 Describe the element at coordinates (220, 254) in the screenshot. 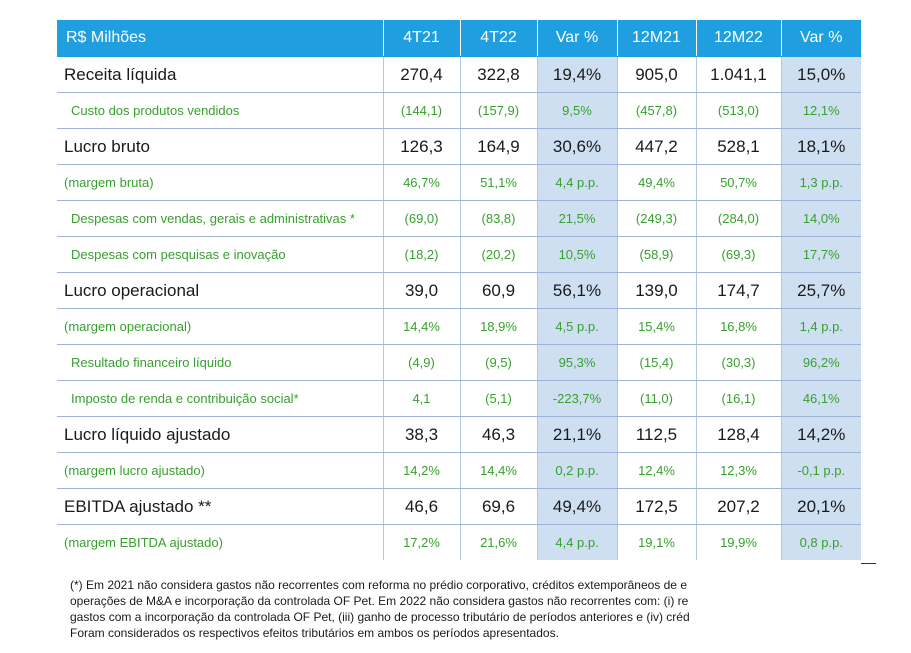

I see `row-label: Despesas com pesquisas e inovação` at that location.